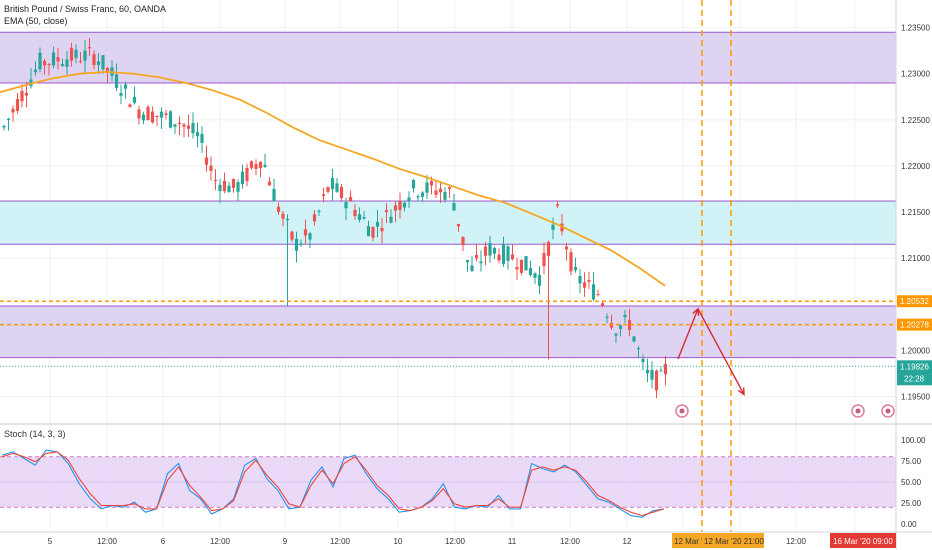  Describe the element at coordinates (50, 541) in the screenshot. I see `time-tick-label: 5` at that location.